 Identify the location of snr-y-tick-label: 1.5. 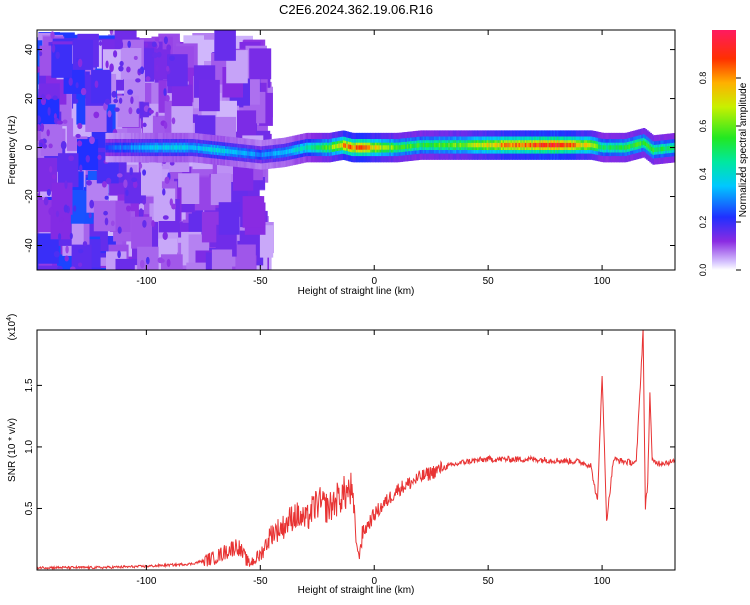
(29, 385).